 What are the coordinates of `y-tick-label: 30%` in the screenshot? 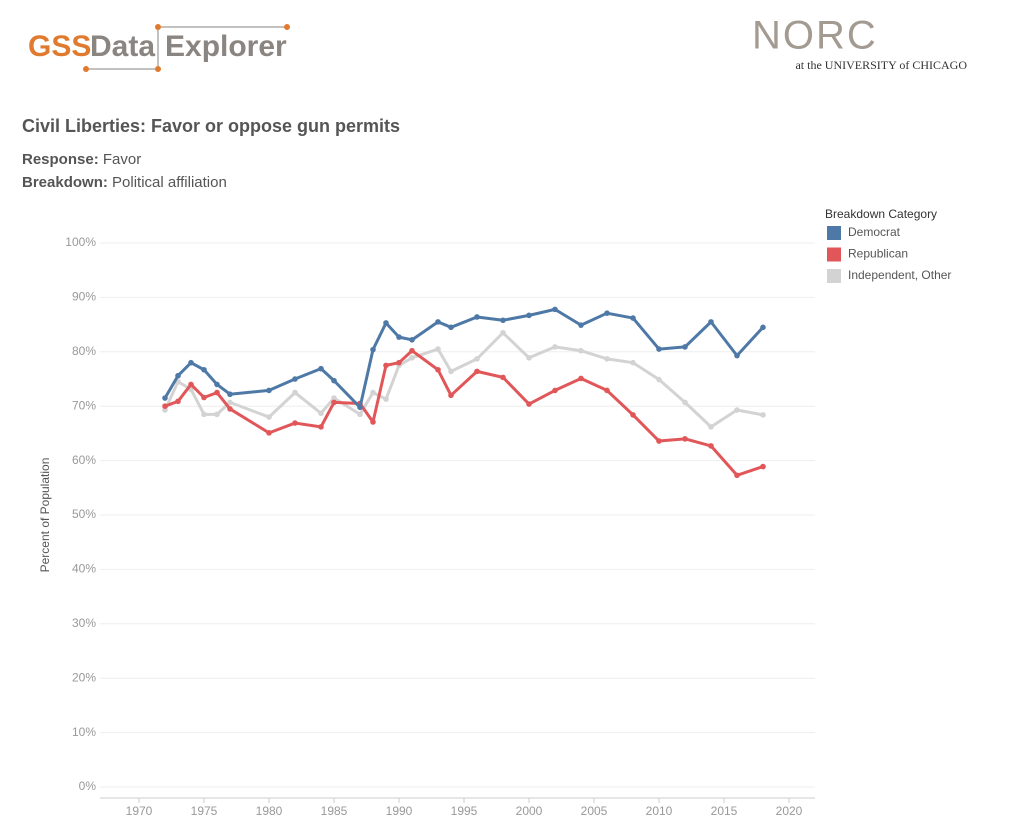 It's located at (84, 623).